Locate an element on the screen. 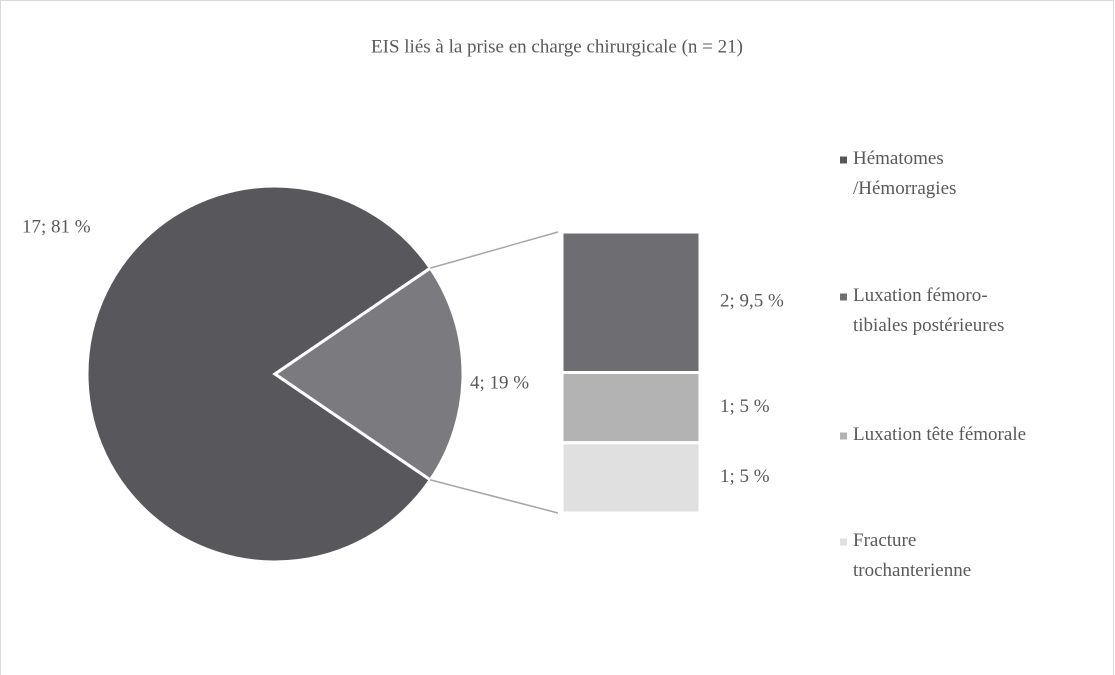 The width and height of the screenshot is (1115, 675). legend-line: Hématomes is located at coordinates (898, 158).